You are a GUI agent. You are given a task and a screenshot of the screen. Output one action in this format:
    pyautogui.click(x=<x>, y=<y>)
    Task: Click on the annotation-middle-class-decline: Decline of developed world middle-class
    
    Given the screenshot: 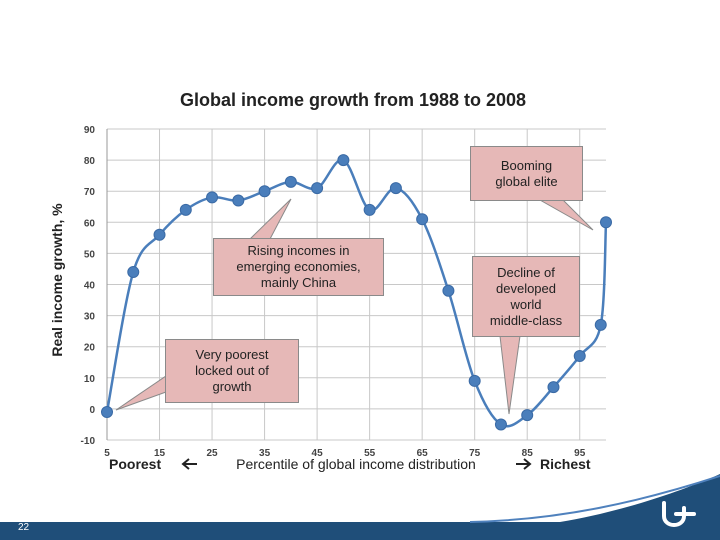 What is the action you would take?
    pyautogui.click(x=526, y=296)
    